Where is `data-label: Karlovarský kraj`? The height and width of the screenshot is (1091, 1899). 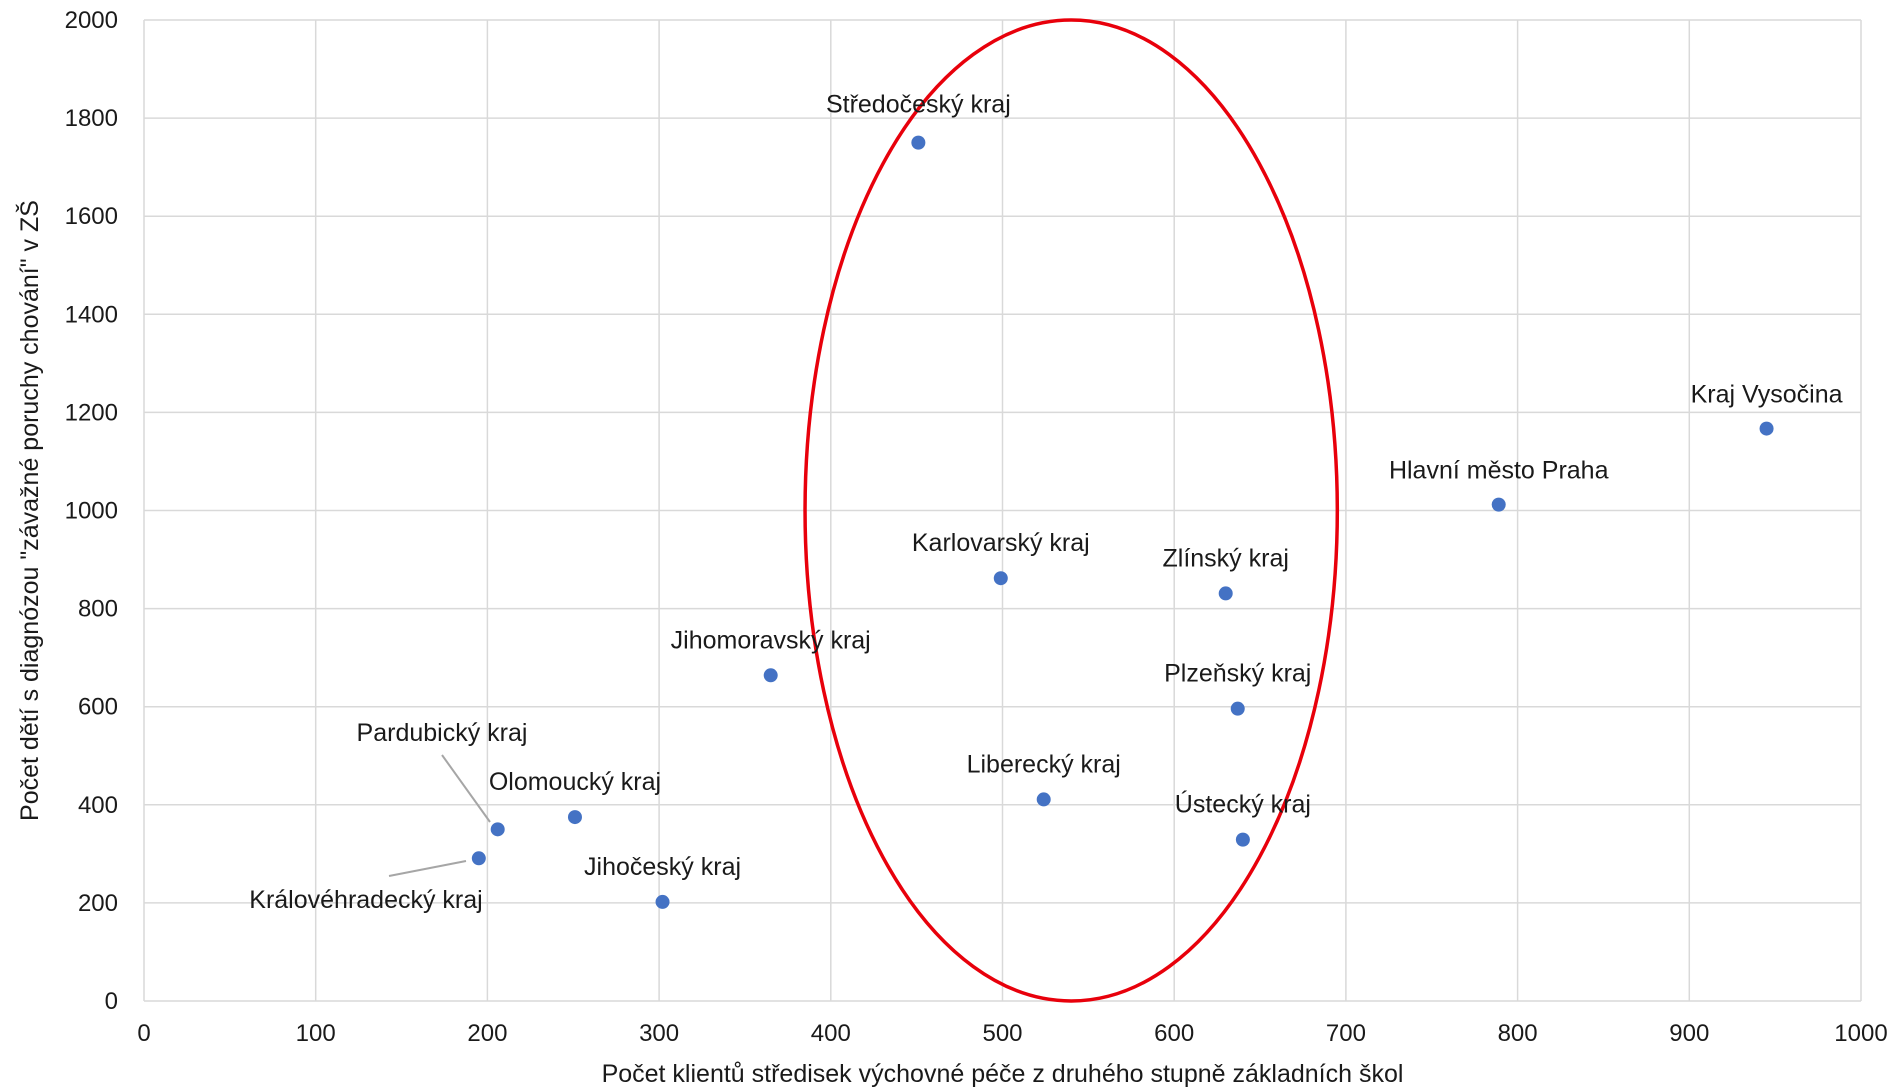 data-label: Karlovarský kraj is located at coordinates (1001, 543).